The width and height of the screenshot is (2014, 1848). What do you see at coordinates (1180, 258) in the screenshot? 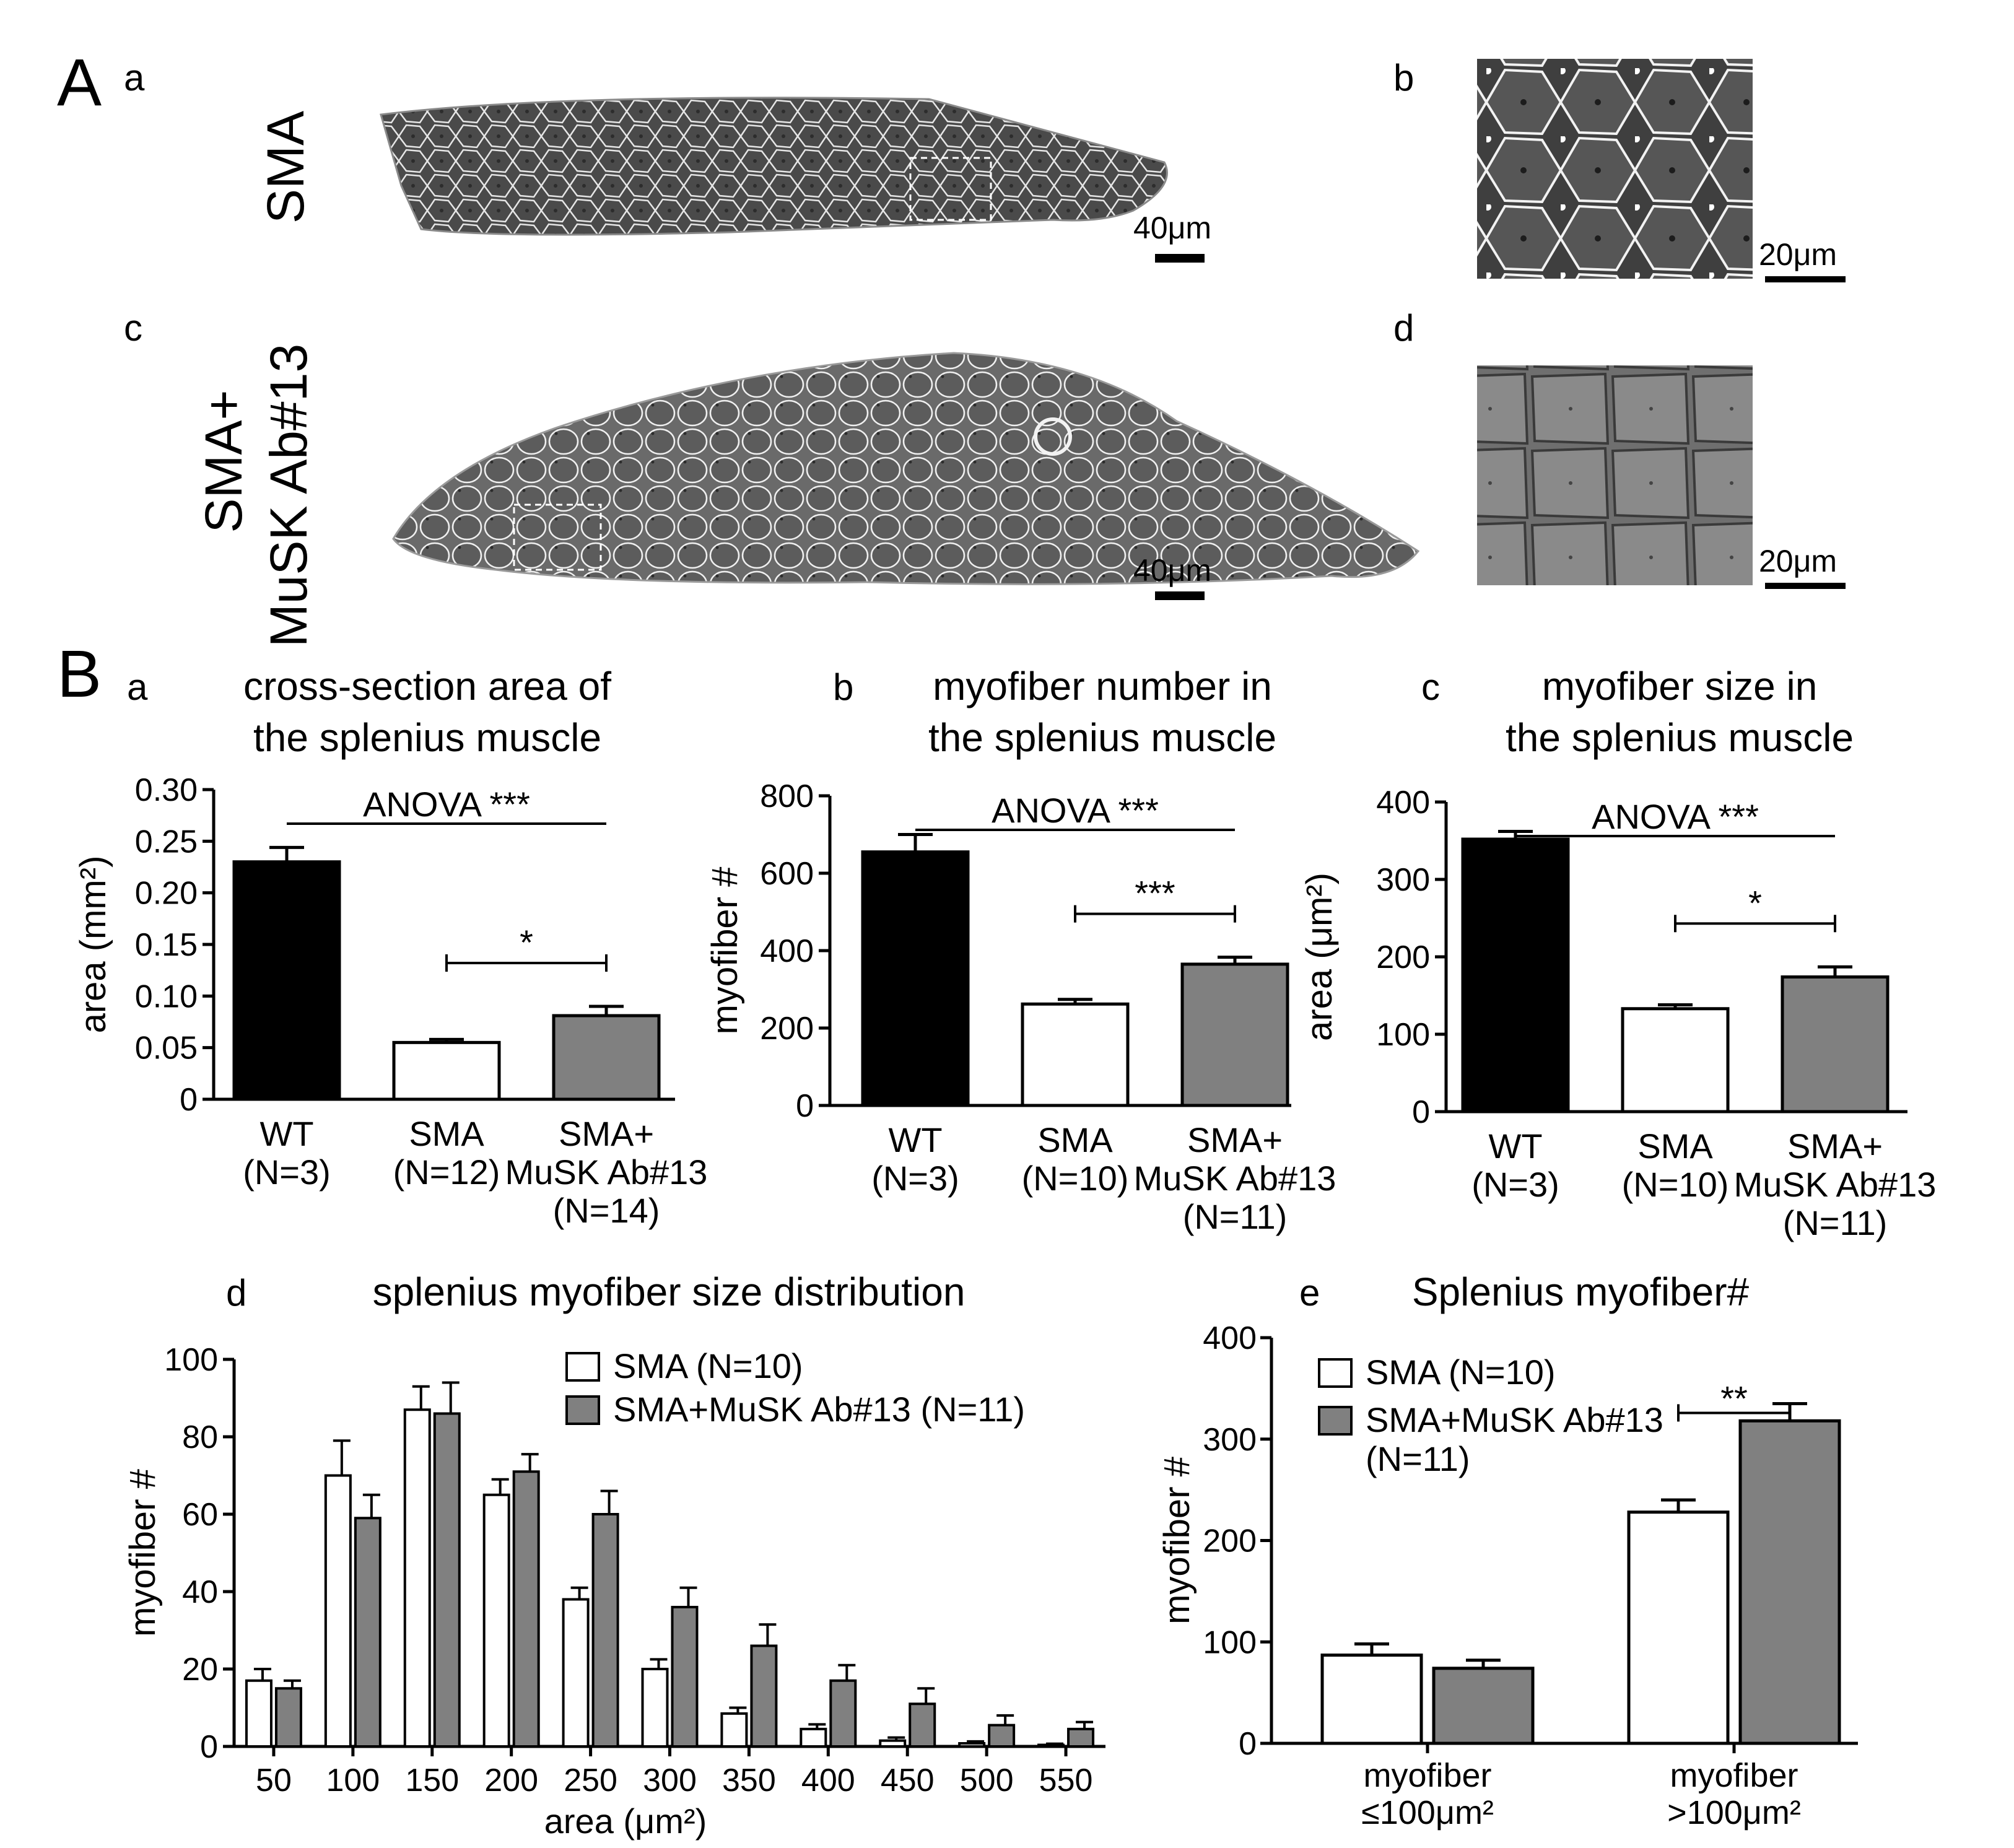
I see `scale-bar-a` at bounding box center [1180, 258].